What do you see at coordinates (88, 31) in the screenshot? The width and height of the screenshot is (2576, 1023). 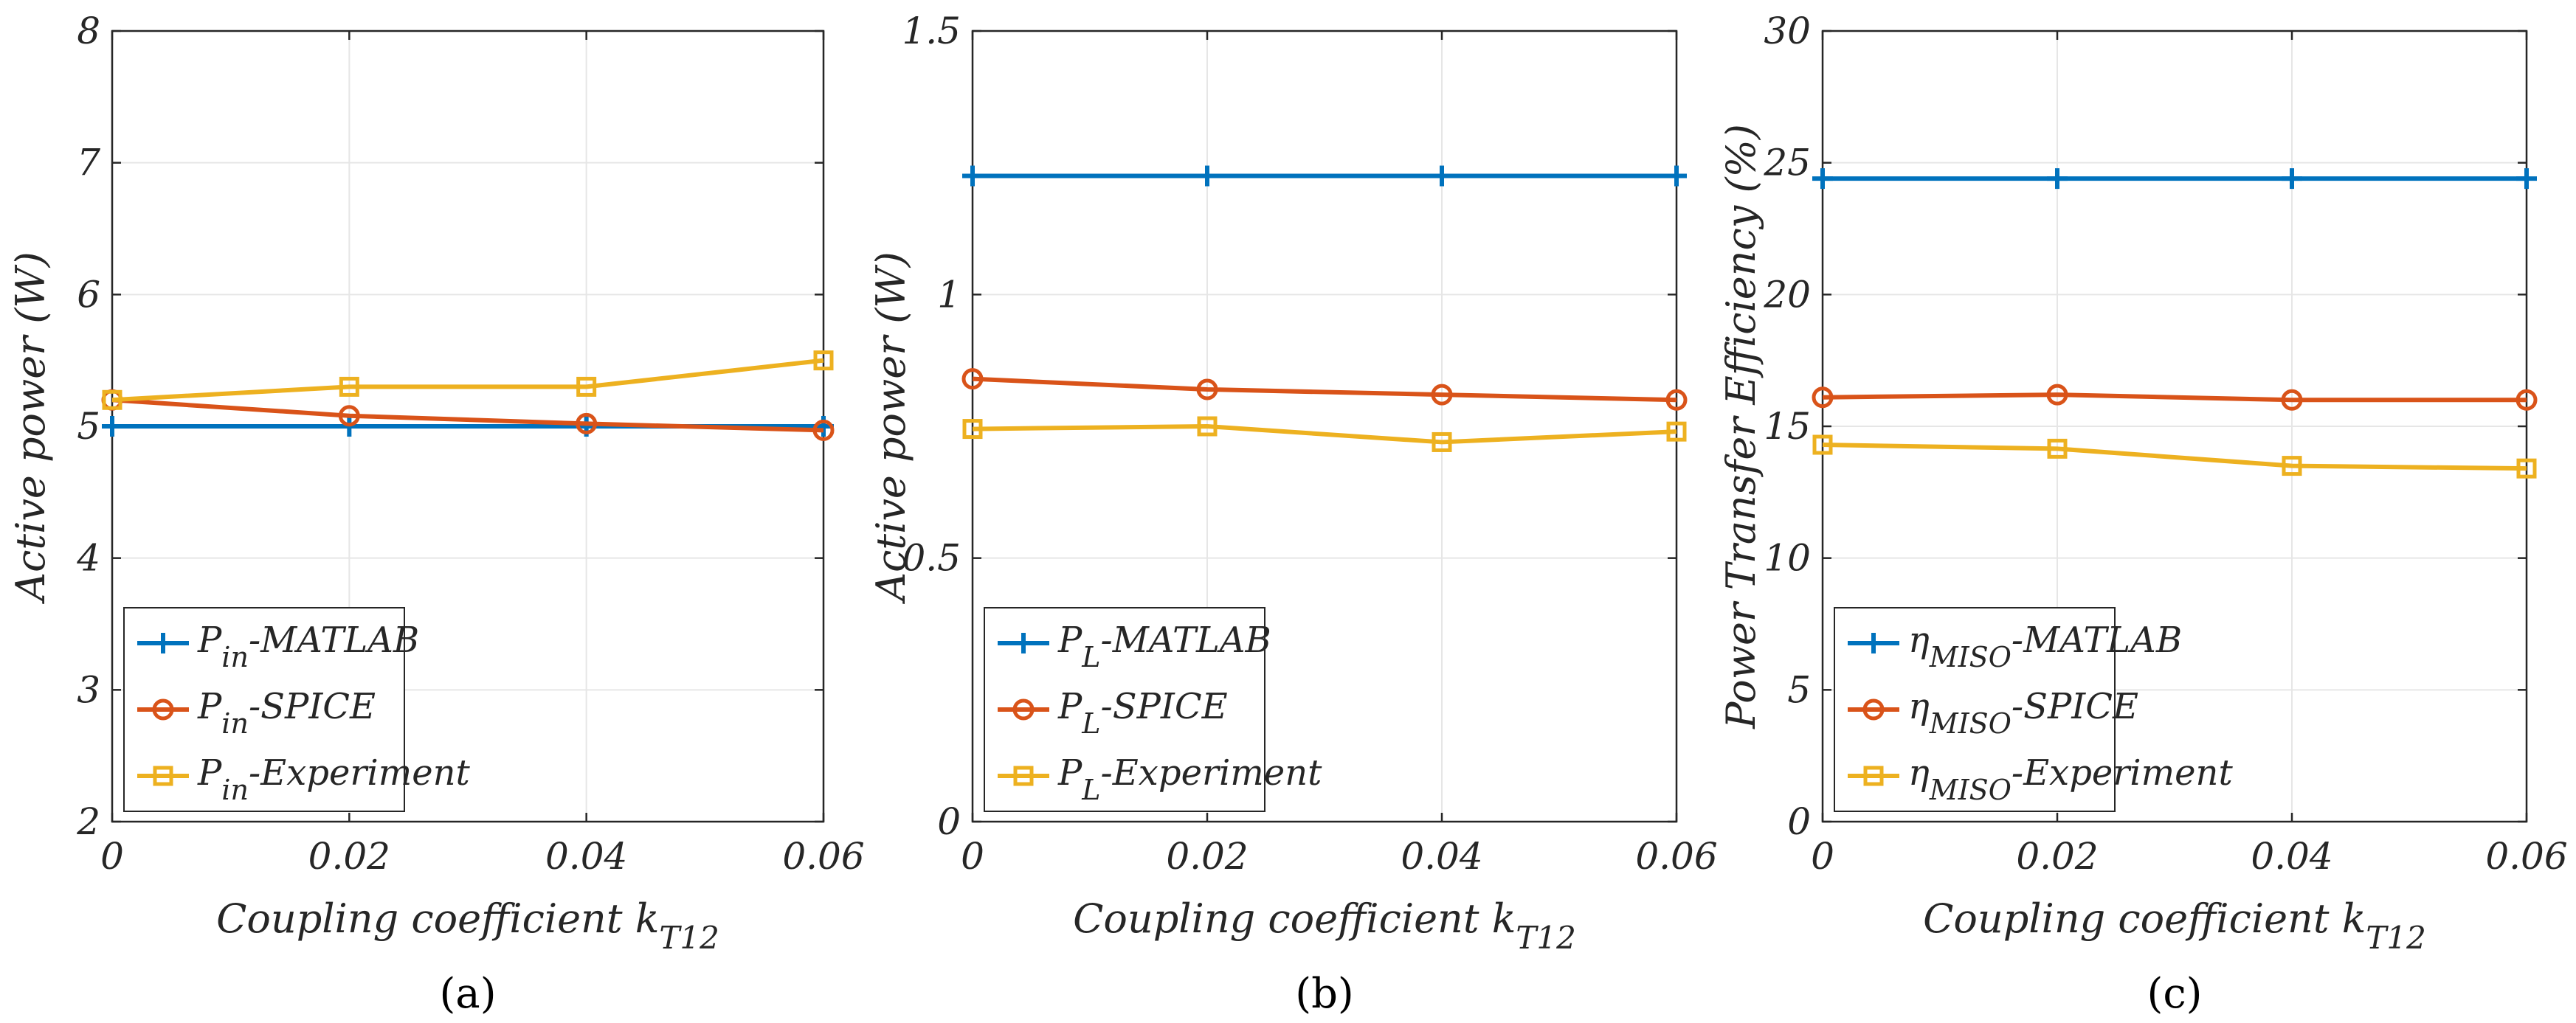 I see `y-tick-label: 8` at bounding box center [88, 31].